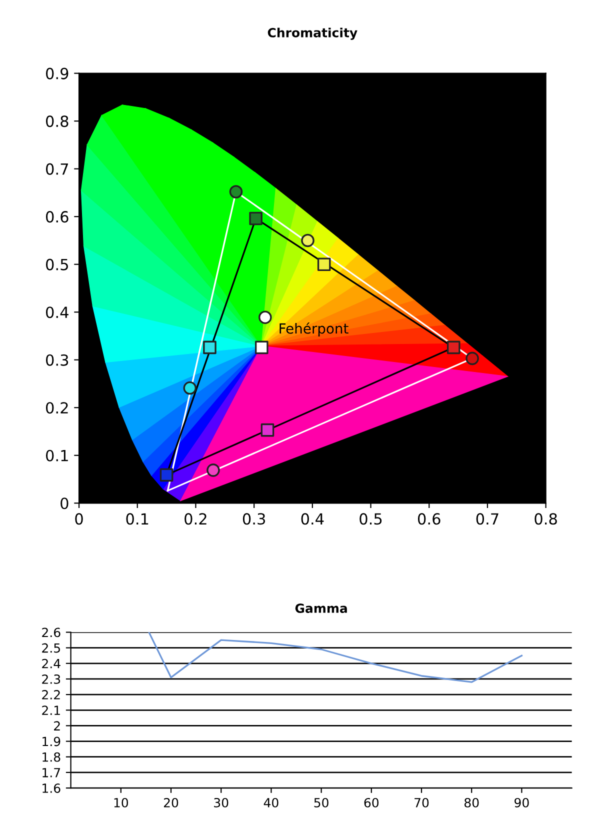 This screenshot has width=600, height=833. What do you see at coordinates (371, 803) in the screenshot?
I see `x-tick-label: 60` at bounding box center [371, 803].